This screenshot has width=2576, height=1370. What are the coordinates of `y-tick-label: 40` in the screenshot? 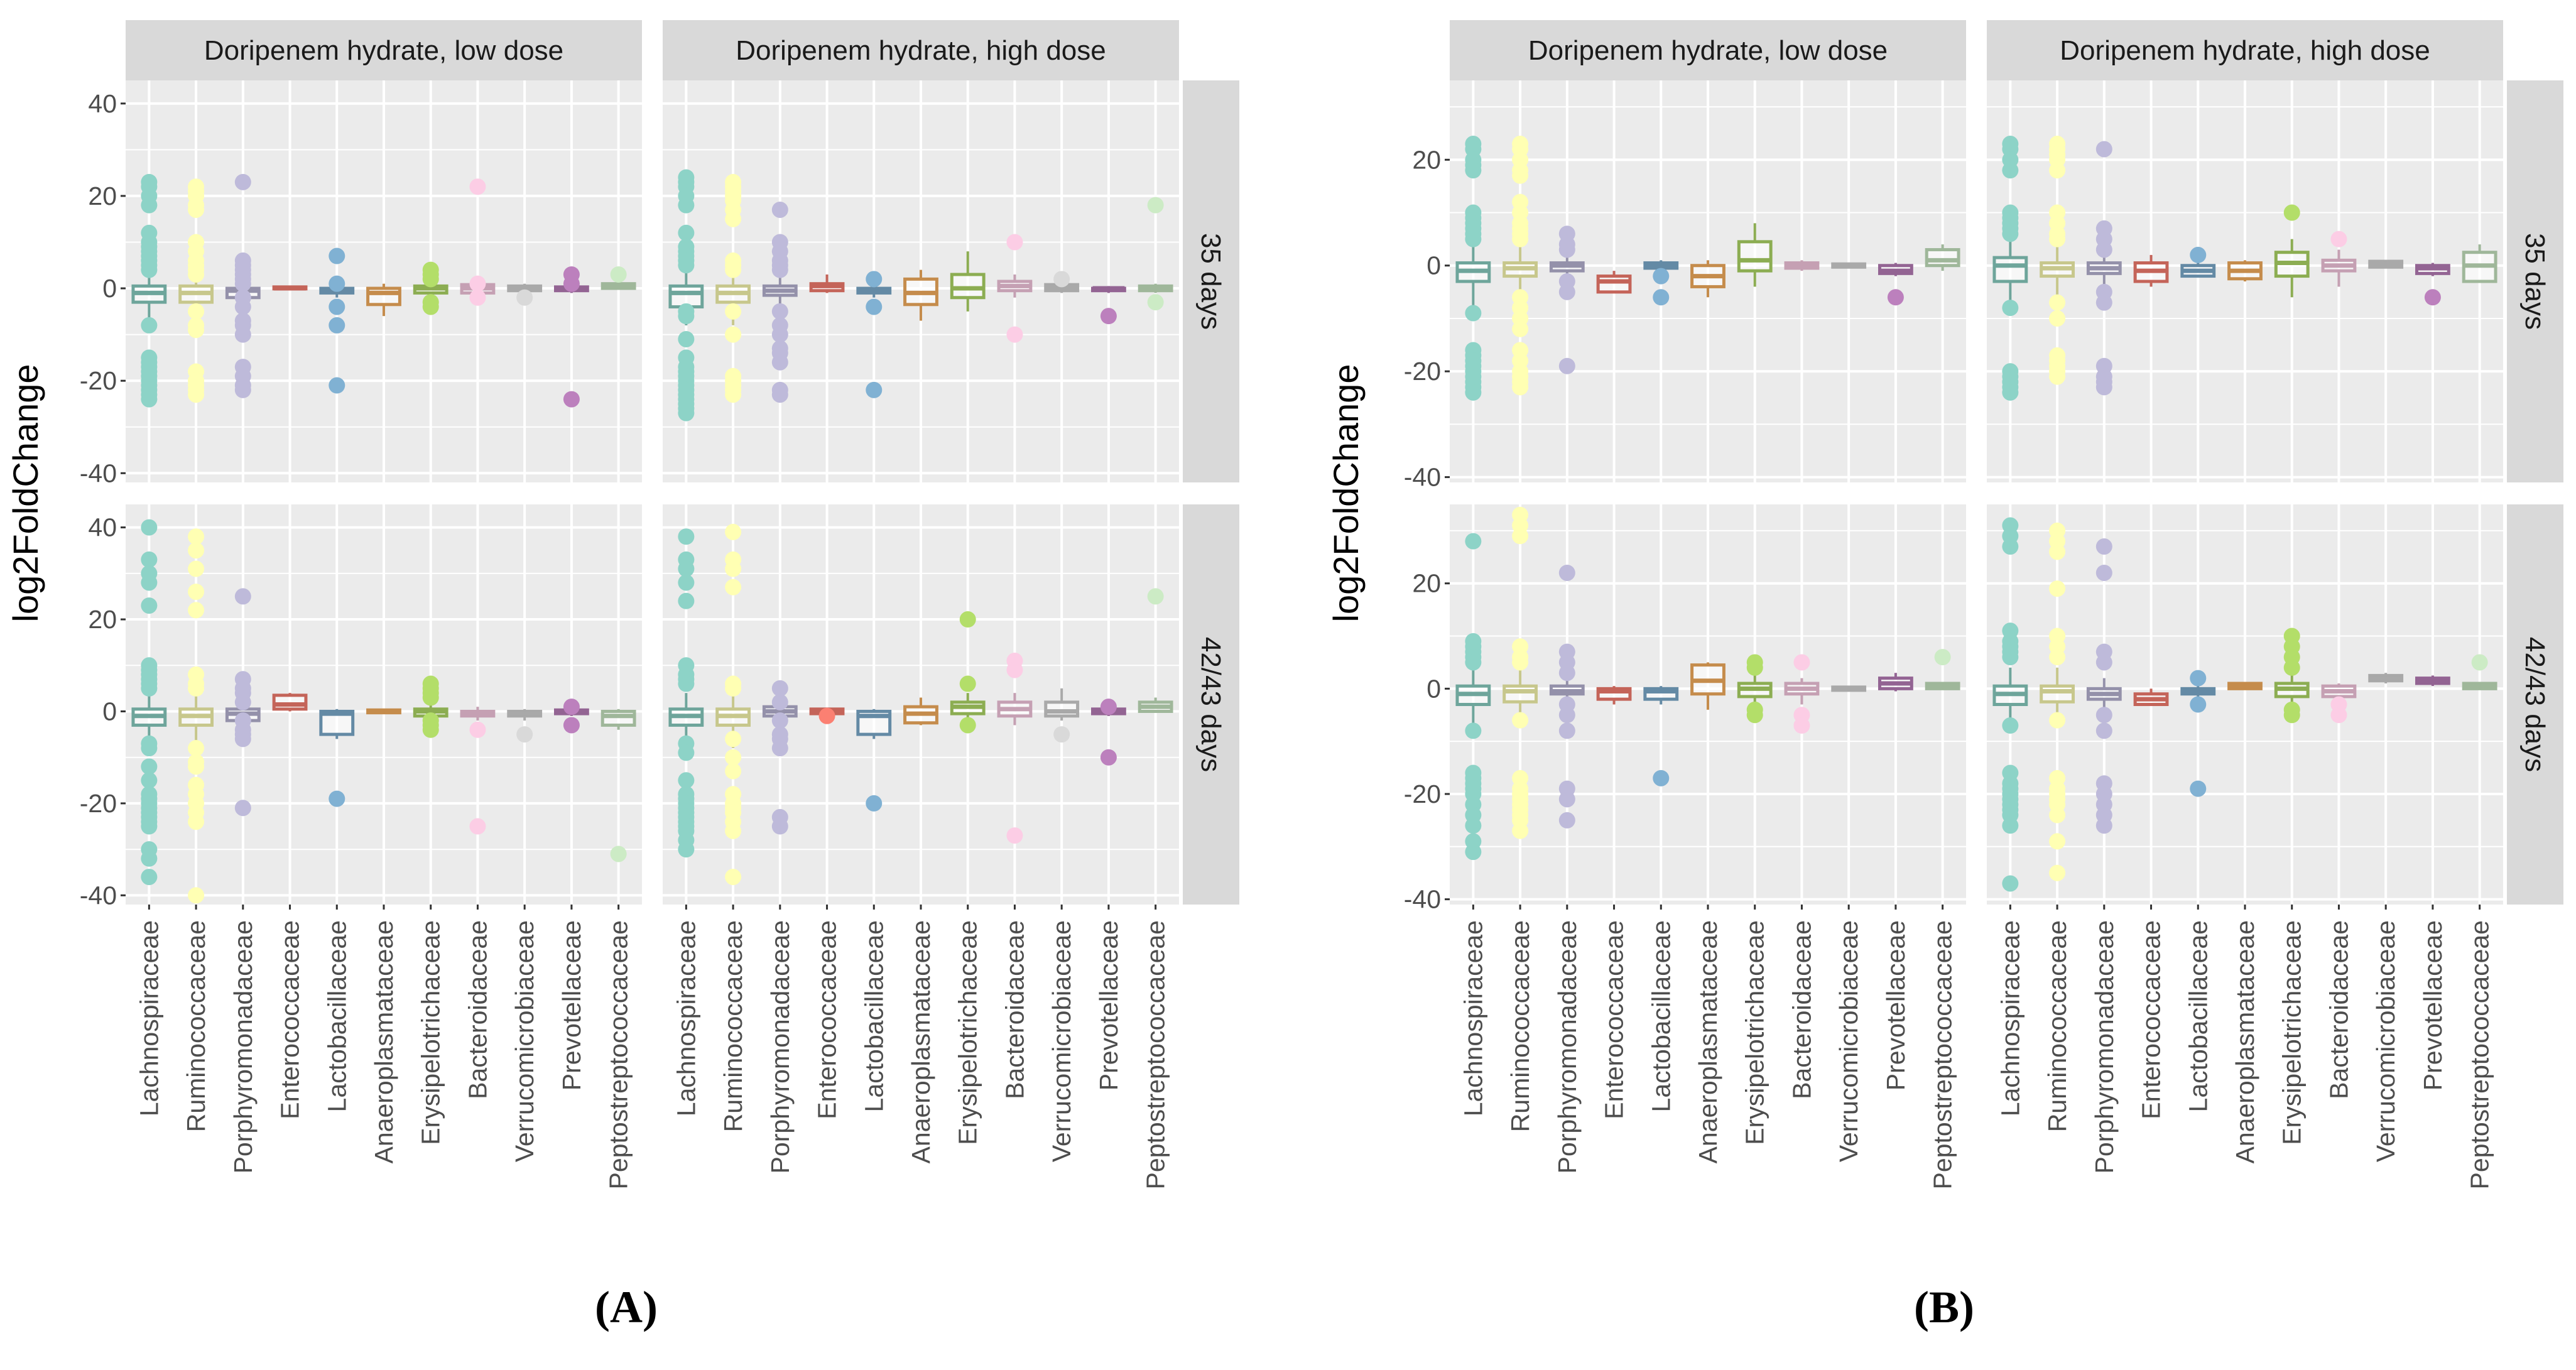 It's located at (102, 527).